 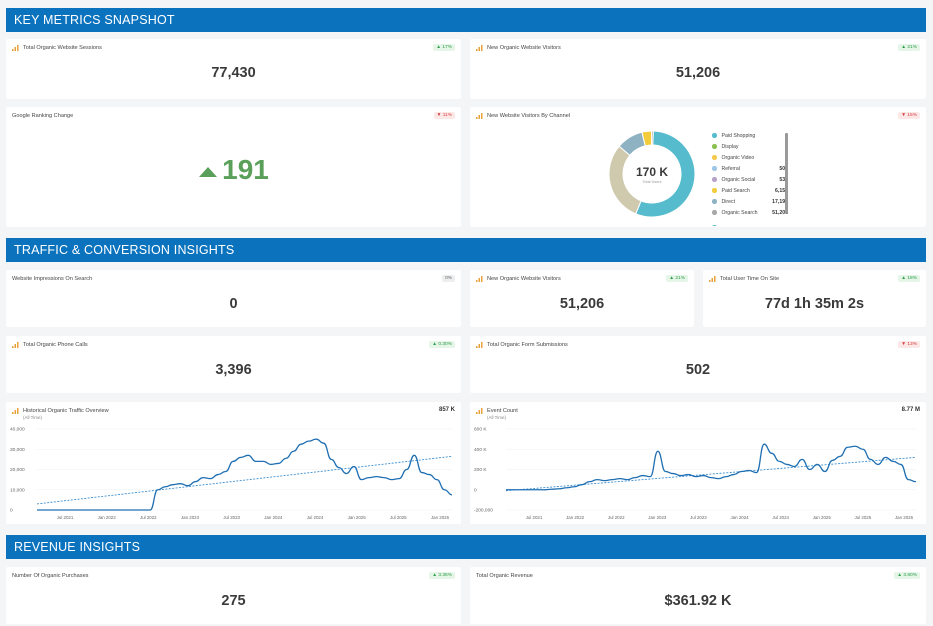 I want to click on sessions-badge: ▲ 17%, so click(x=444, y=47).